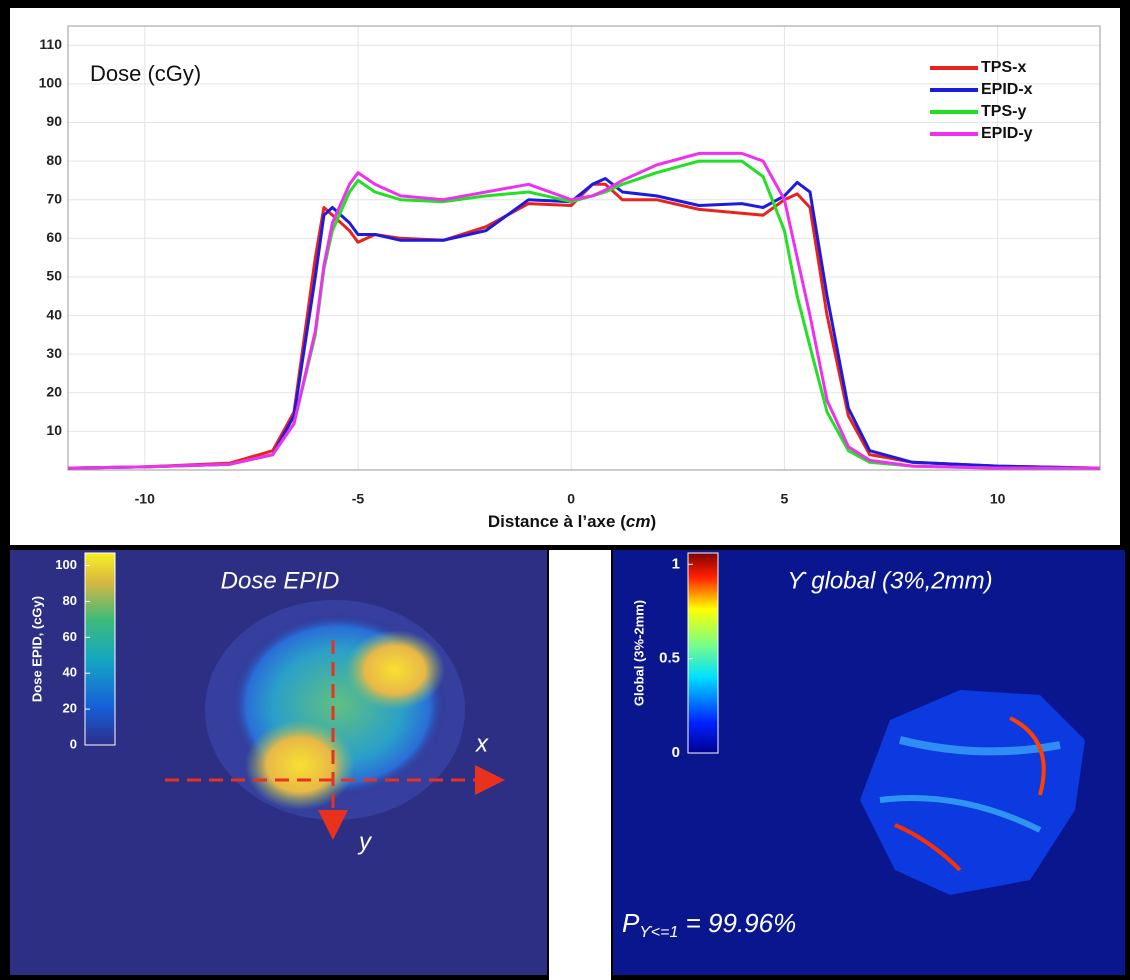 Image resolution: width=1130 pixels, height=980 pixels. I want to click on x-tick-label: 5, so click(785, 499).